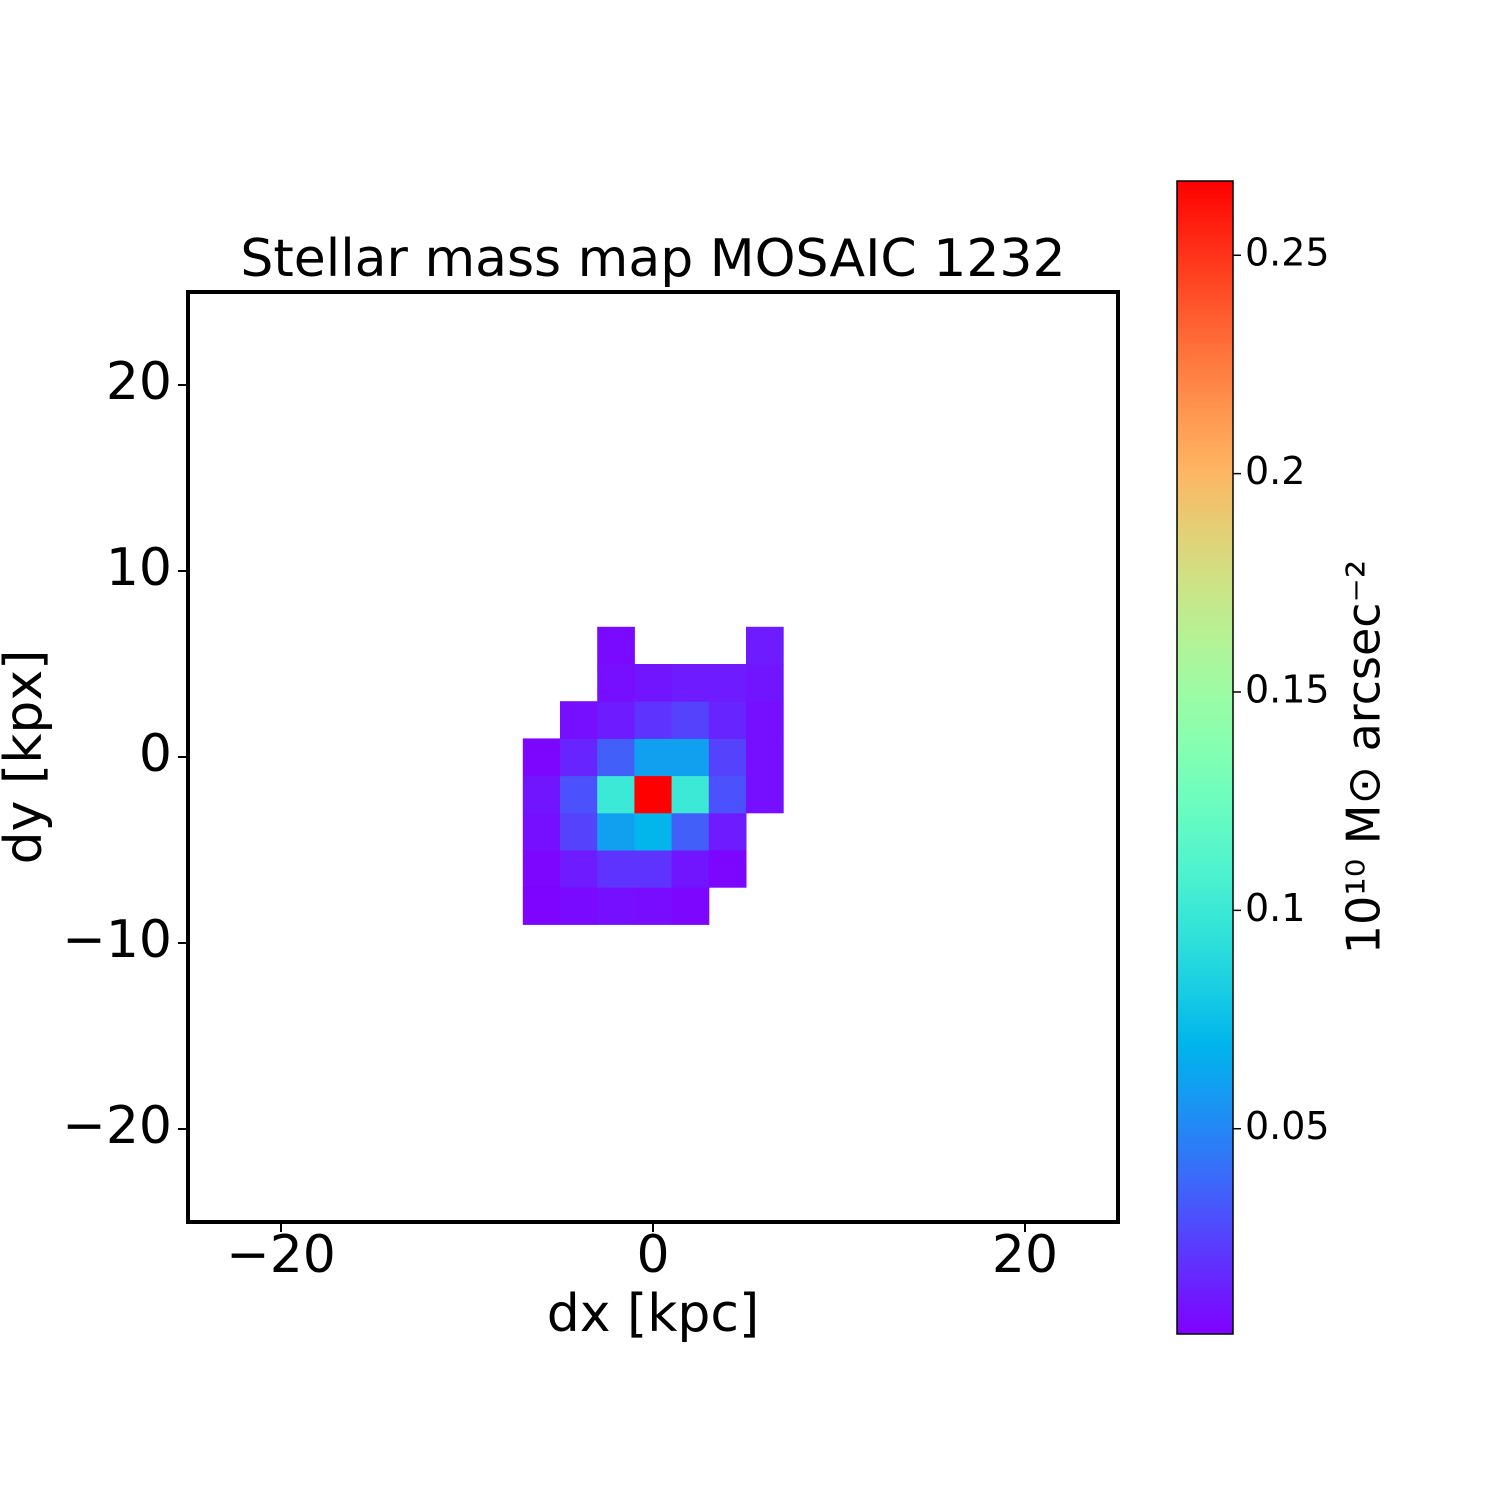  I want to click on colorbar-tick-label: 0.15, so click(1287, 689).